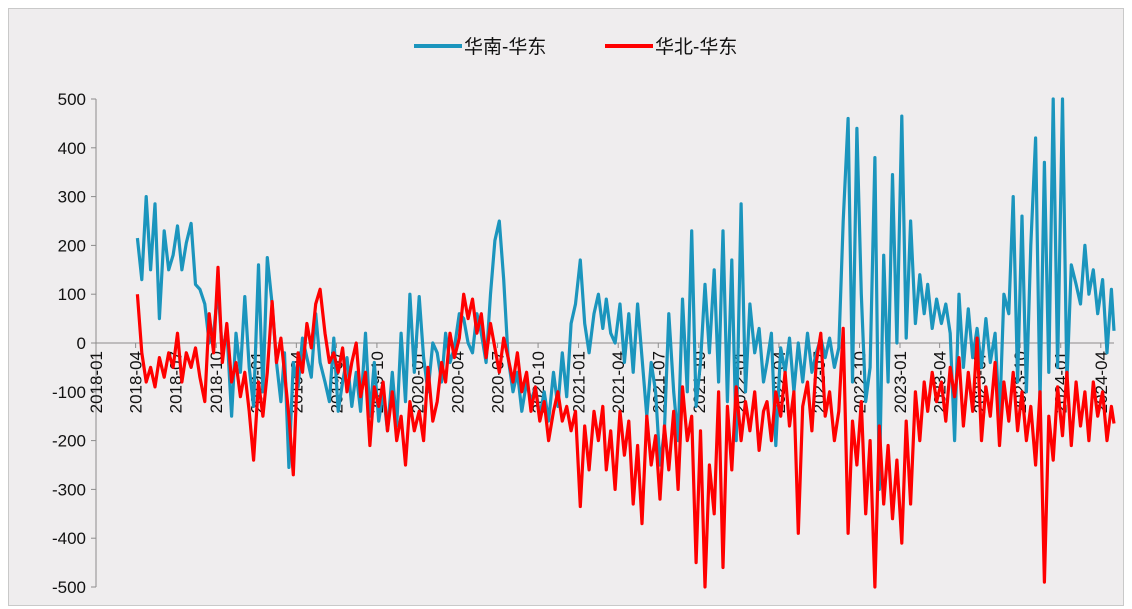 The height and width of the screenshot is (609, 1132). Describe the element at coordinates (136, 382) in the screenshot. I see `x-tick-label: 2018-04` at that location.